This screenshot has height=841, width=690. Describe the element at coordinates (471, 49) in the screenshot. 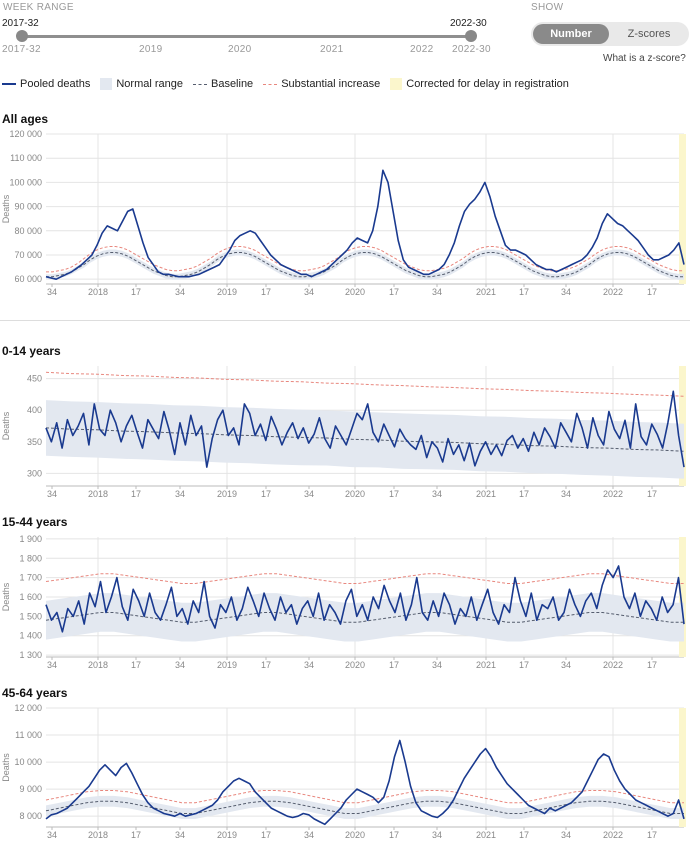

I see `range-end-below: 2022-30` at that location.